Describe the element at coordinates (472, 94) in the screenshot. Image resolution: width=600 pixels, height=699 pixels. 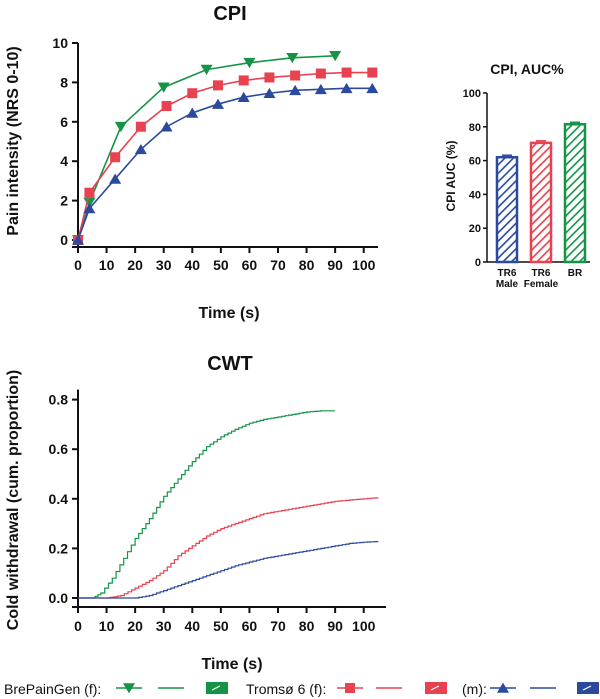
I see `auc-y-tick-label: 100` at that location.